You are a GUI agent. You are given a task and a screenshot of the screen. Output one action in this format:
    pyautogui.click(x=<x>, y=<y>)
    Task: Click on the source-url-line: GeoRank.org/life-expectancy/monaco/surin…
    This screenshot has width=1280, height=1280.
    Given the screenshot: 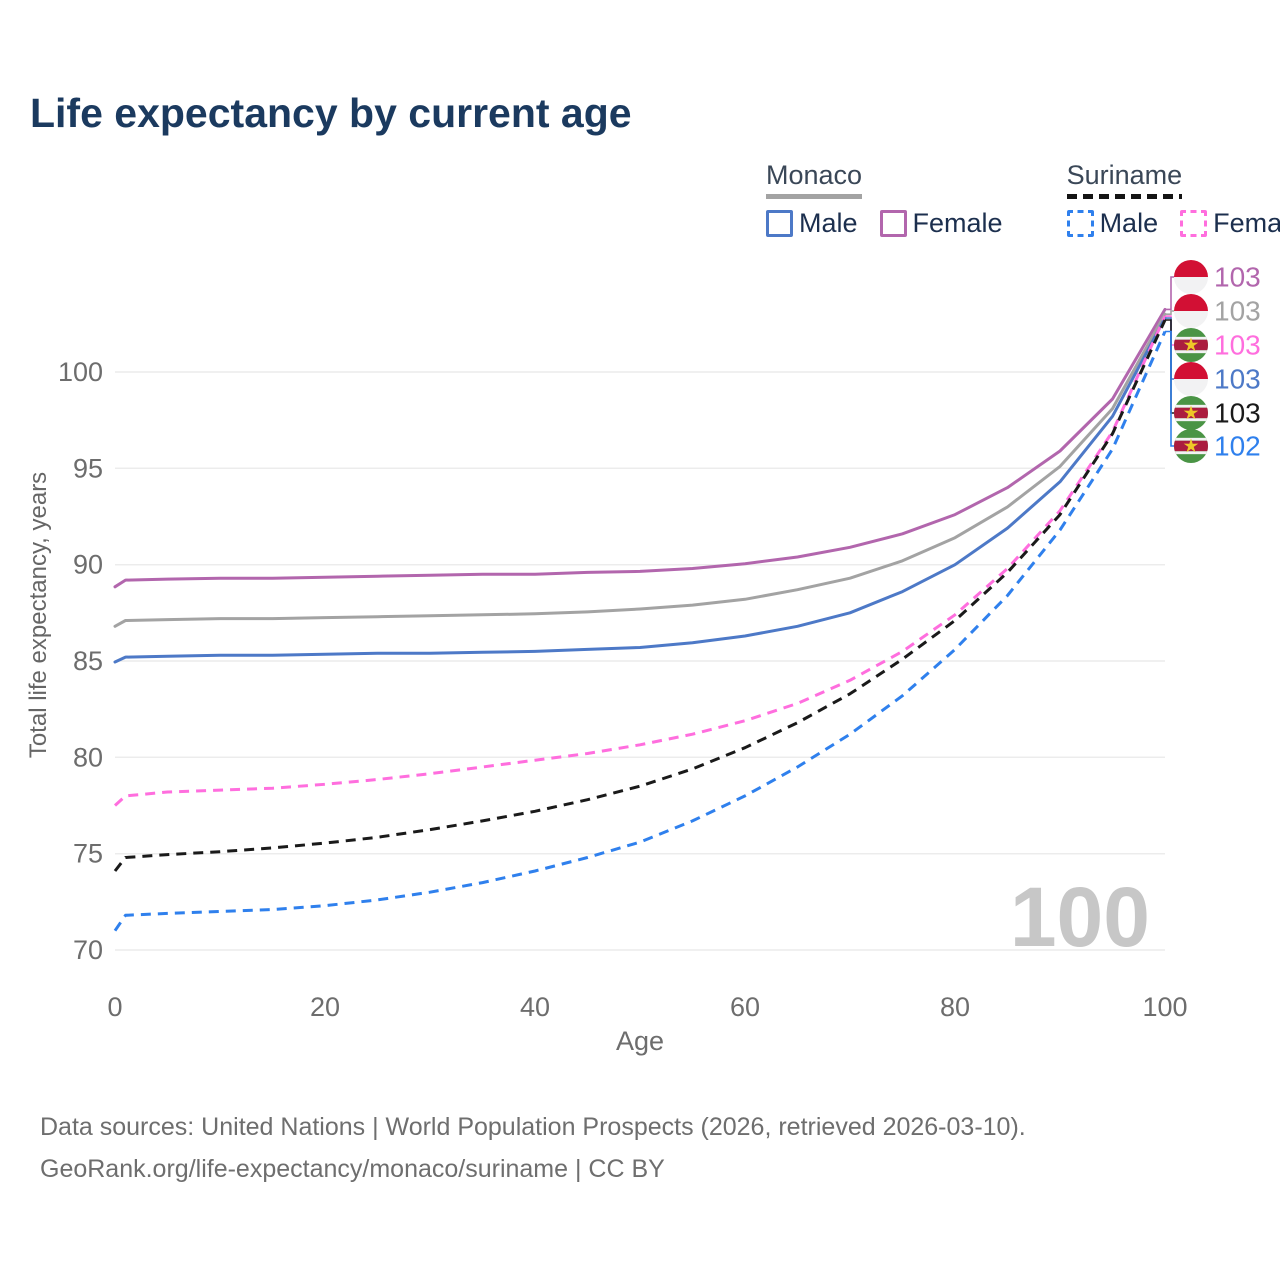 What is the action you would take?
    pyautogui.click(x=352, y=1169)
    